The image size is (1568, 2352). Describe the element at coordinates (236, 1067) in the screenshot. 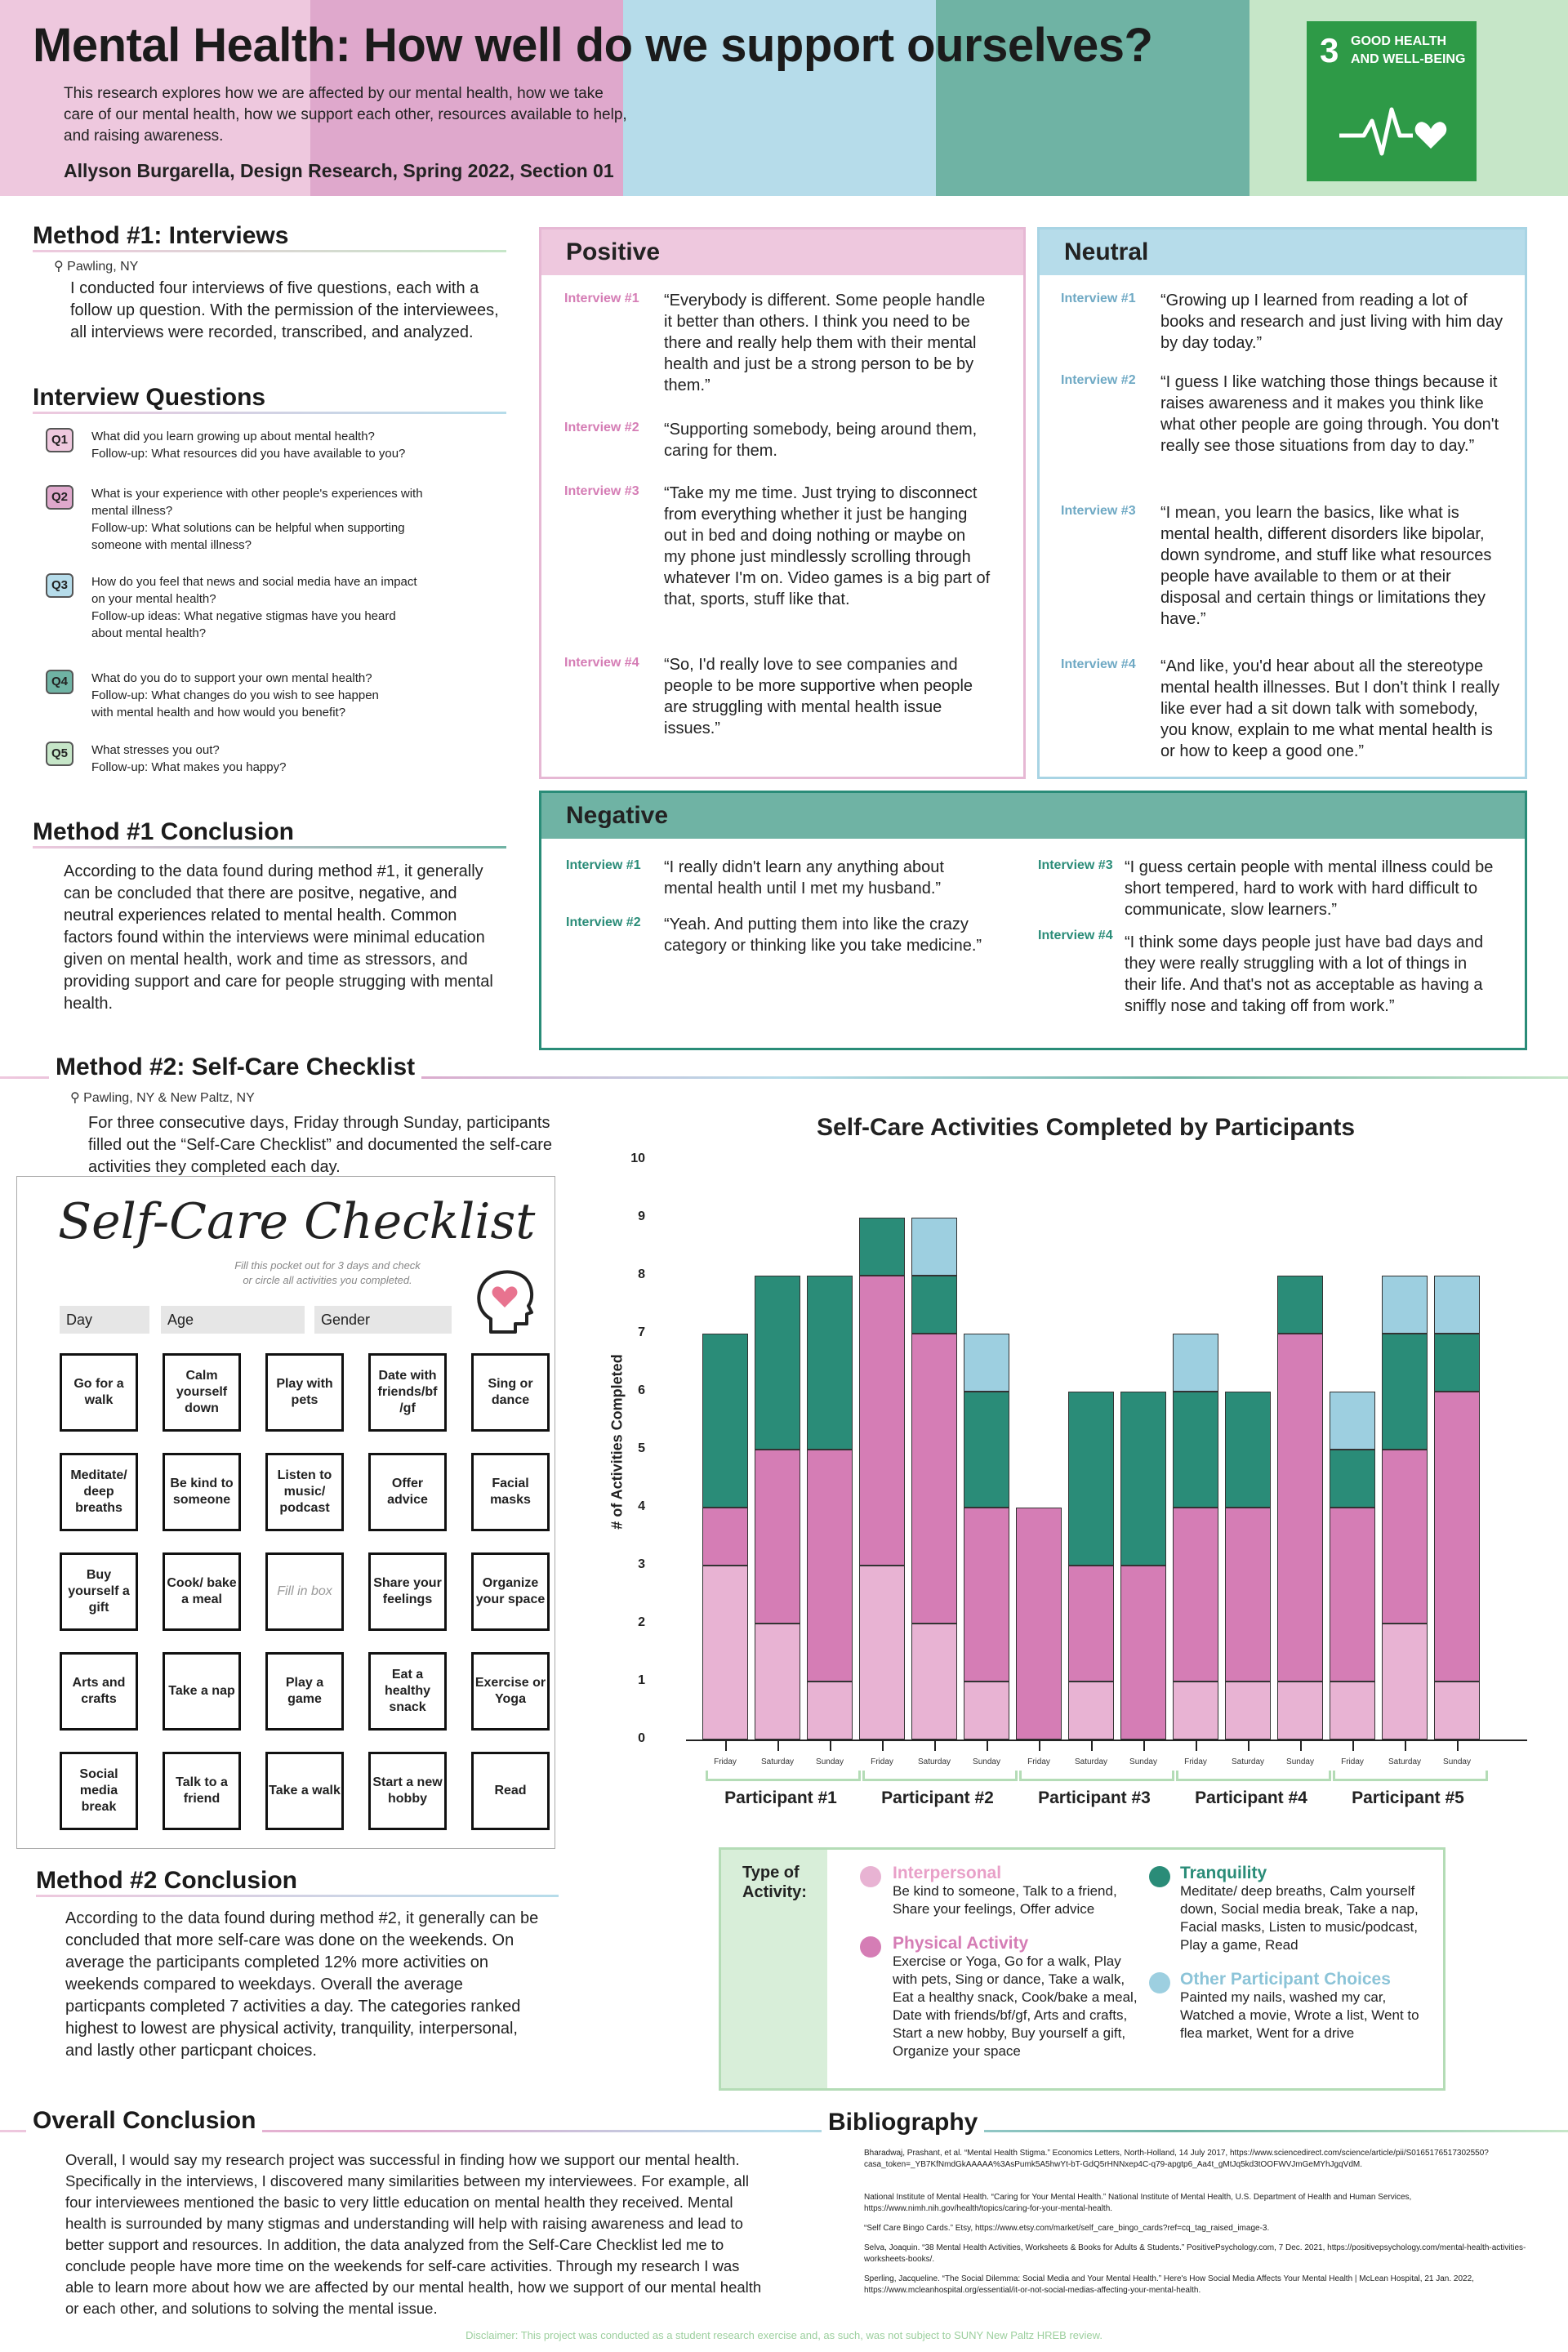

I see `method2-title: Method #2: Self-Care Checklist` at that location.